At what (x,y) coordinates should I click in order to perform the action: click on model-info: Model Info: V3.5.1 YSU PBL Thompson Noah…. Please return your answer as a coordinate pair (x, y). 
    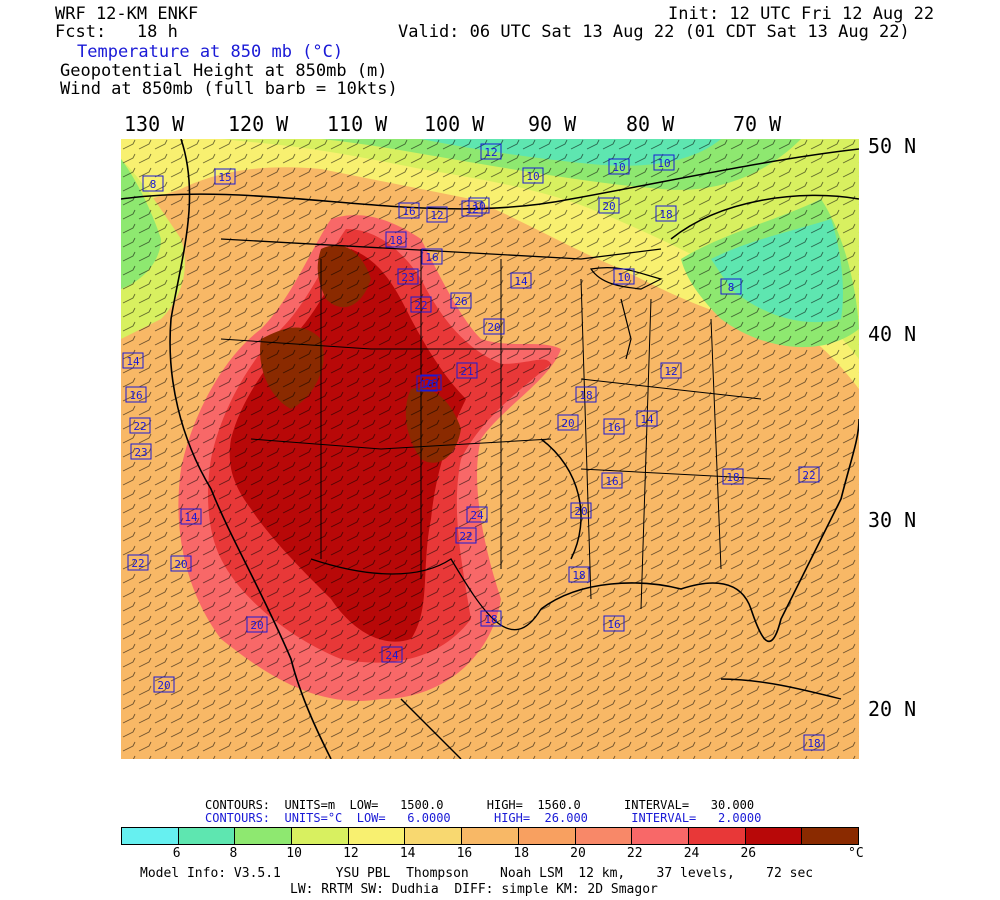
    Looking at the image, I should click on (477, 873).